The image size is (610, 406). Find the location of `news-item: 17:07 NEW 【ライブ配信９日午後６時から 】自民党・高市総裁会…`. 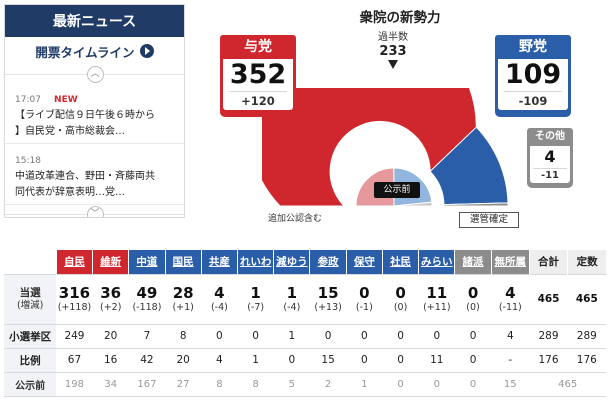

news-item: 17:07 NEW 【ライブ配信９日午後６時から 】自民党・高市総裁会… is located at coordinates (94, 113).